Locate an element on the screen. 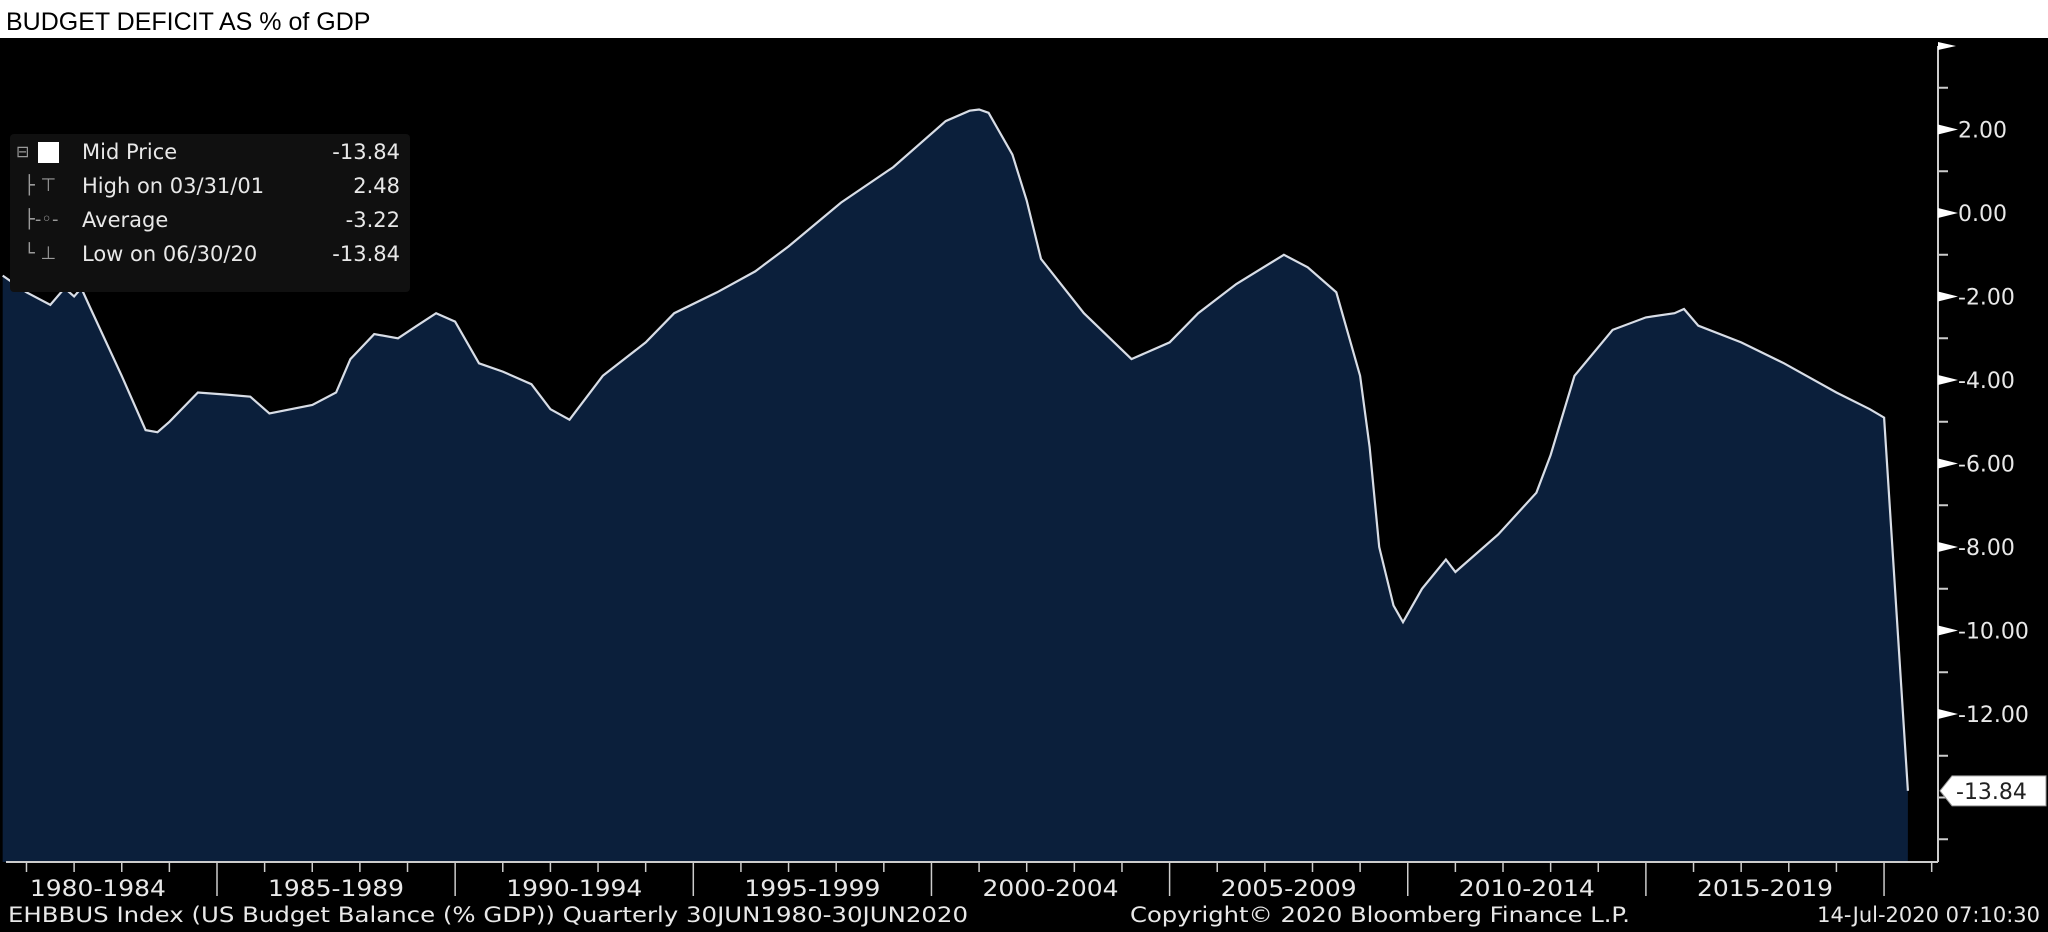 This screenshot has width=2048, height=932. legend-value: 2.48 is located at coordinates (376, 186).